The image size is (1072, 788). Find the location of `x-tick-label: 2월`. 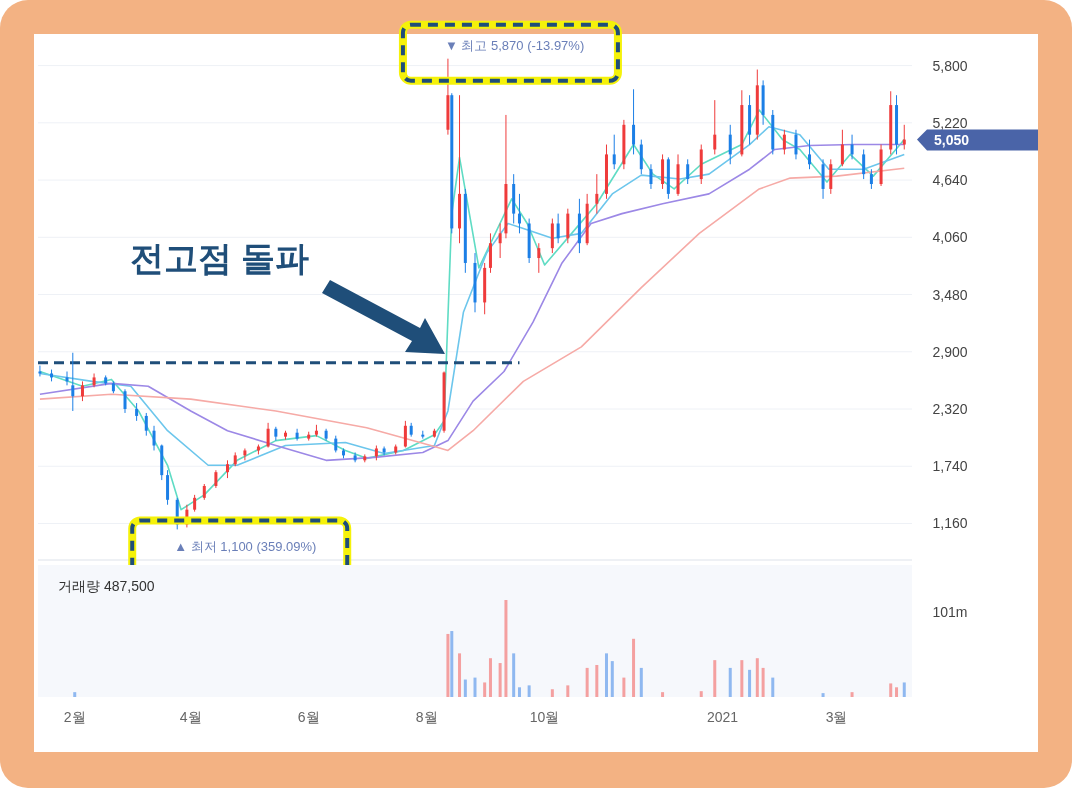

x-tick-label: 2월 is located at coordinates (74, 717).